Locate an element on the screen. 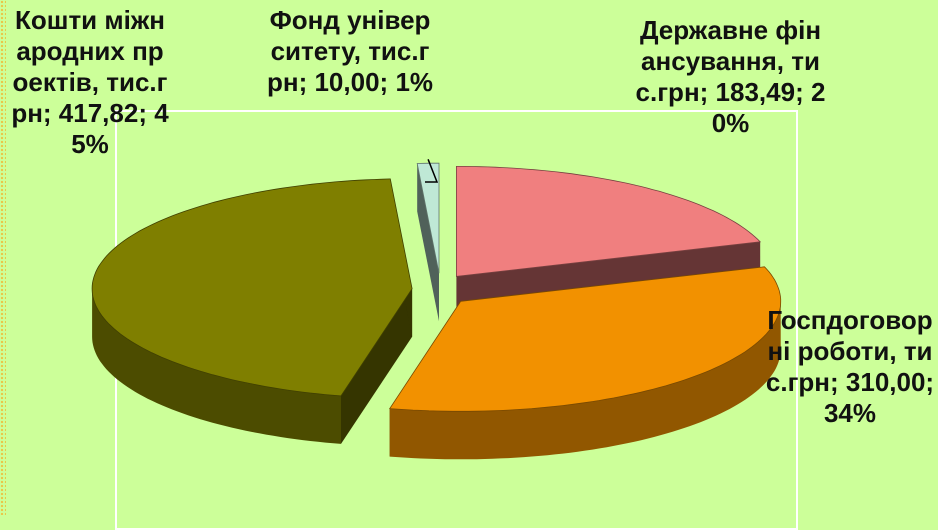 Image resolution: width=938 pixels, height=530 pixels. leader-line is located at coordinates (432, 171).